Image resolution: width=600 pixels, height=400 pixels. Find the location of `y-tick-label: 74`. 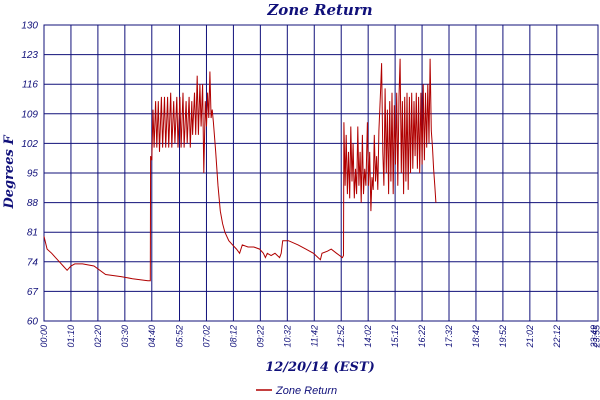

y-tick-label: 74 is located at coordinates (33, 262).